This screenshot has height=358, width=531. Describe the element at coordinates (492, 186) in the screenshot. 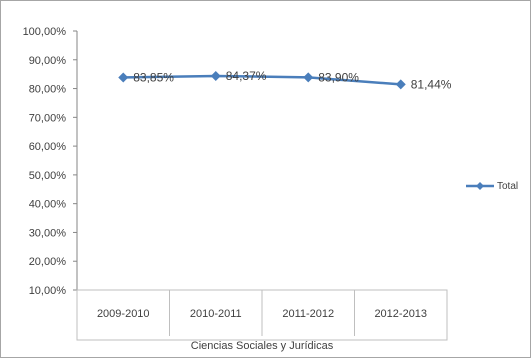

I see `legend: Total` at that location.